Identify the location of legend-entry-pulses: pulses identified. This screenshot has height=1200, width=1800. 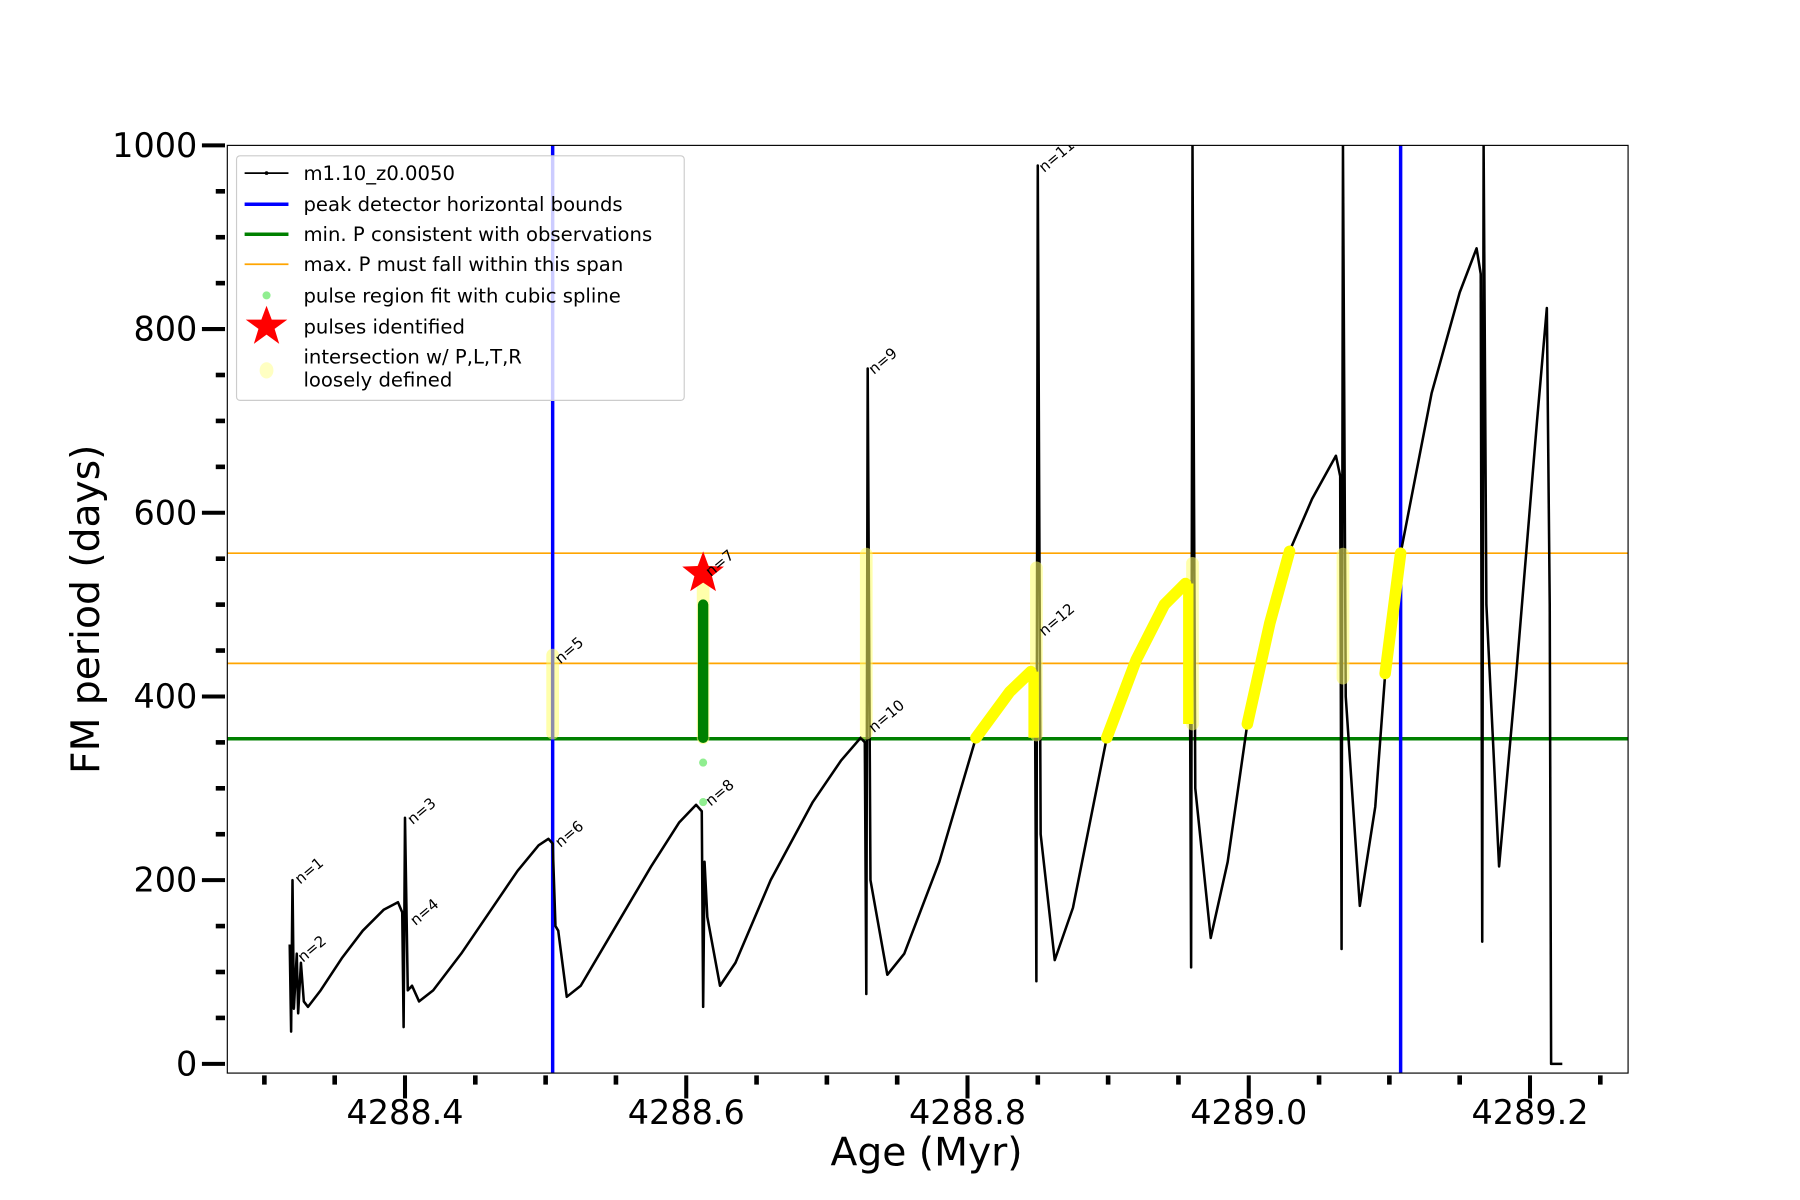
(355, 324).